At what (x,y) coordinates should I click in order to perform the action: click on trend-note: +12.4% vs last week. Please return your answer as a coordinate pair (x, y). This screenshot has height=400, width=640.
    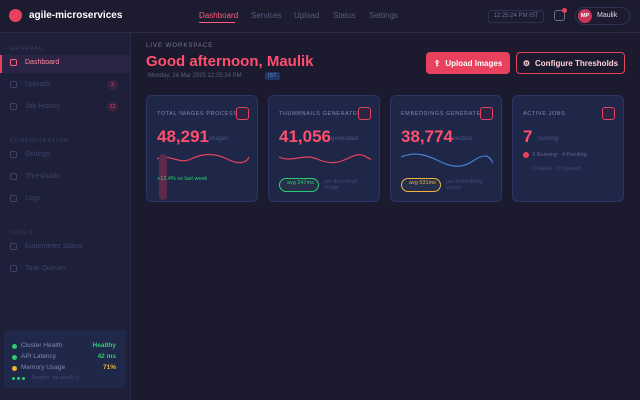
    Looking at the image, I should click on (182, 179).